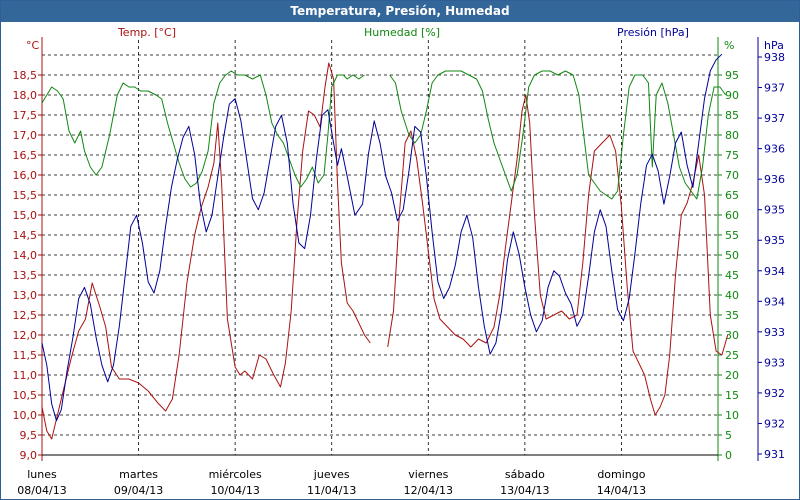 Image resolution: width=800 pixels, height=500 pixels. Describe the element at coordinates (25, 135) in the screenshot. I see `temperature-tick-label: 17,0` at that location.